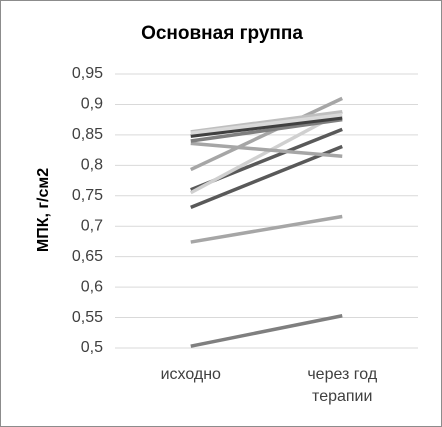 The image size is (442, 427). Describe the element at coordinates (43, 210) in the screenshot. I see `y-axis-label: МПК, г/см2` at that location.